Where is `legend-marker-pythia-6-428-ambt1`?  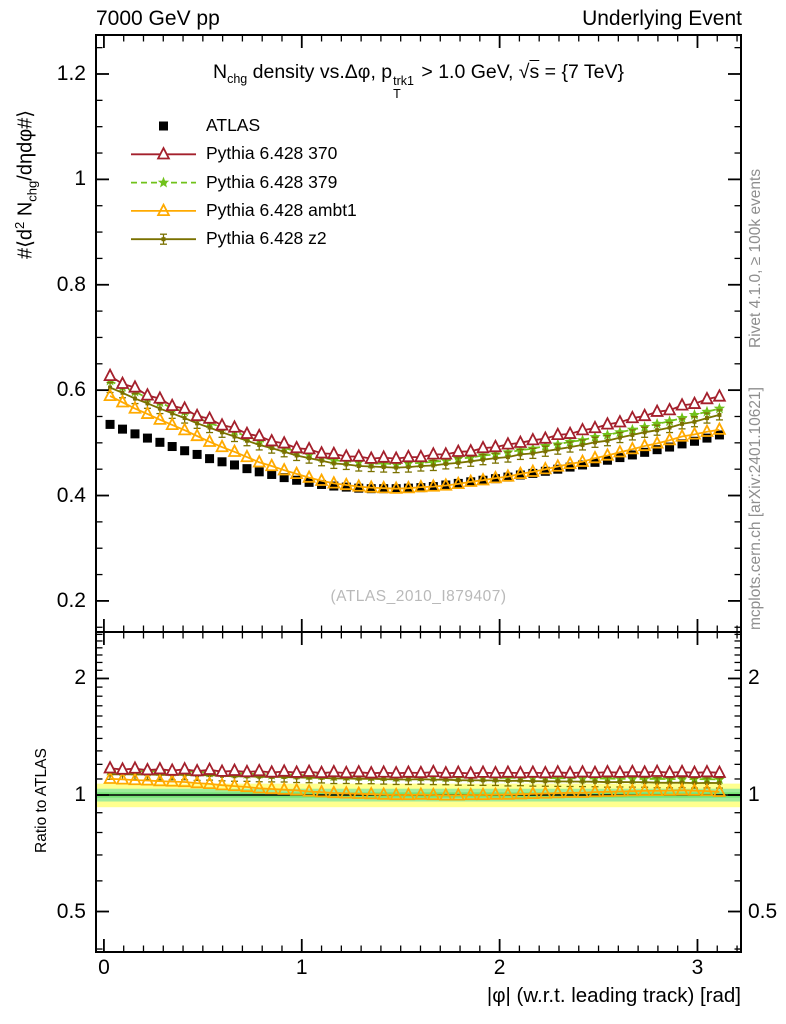
legend-marker-pythia-6-428-ambt1 is located at coordinates (163, 209).